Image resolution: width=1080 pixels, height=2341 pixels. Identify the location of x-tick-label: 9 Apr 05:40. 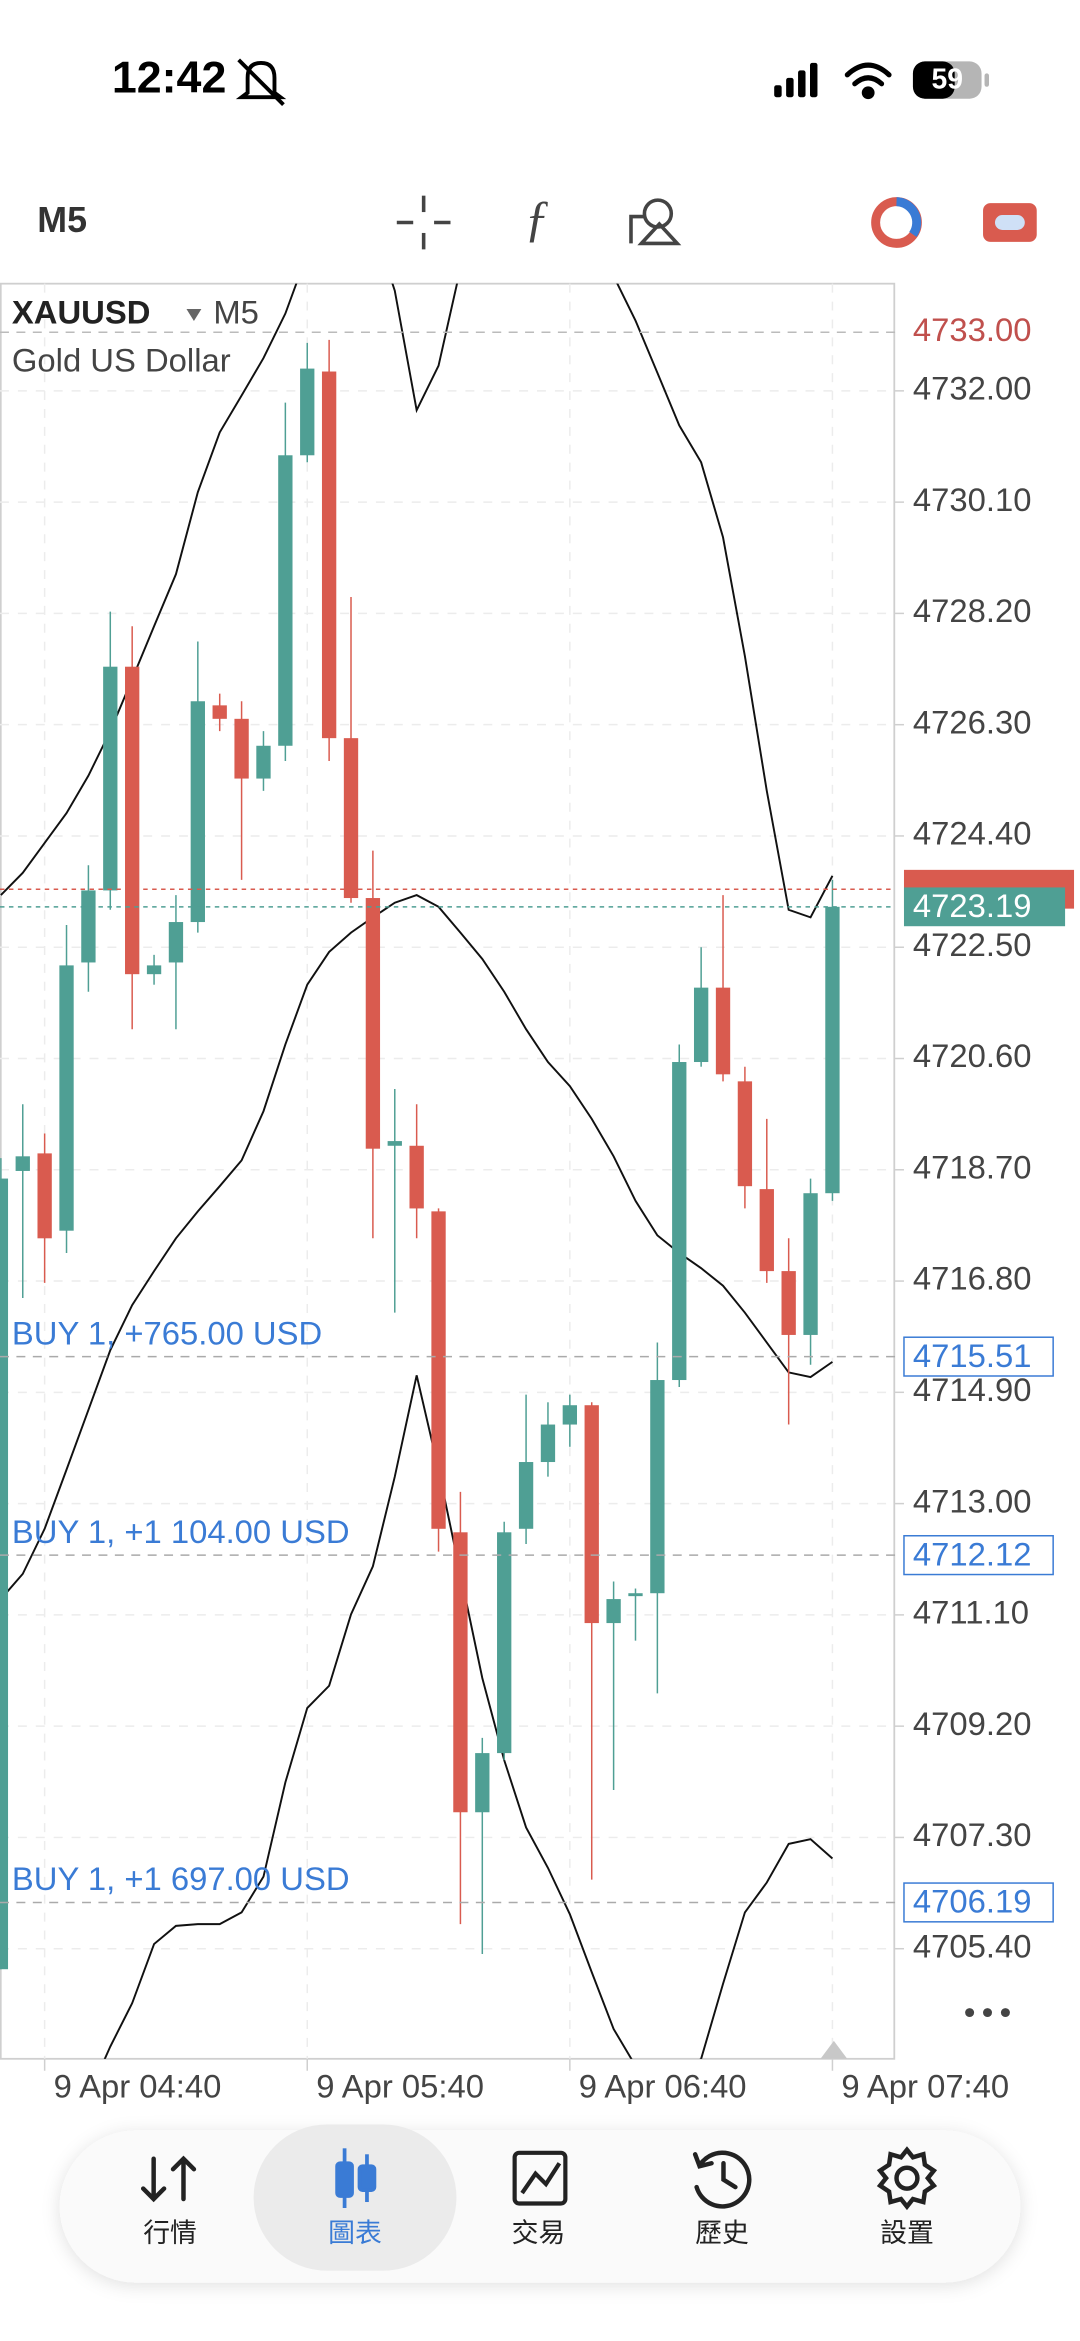
(400, 2085).